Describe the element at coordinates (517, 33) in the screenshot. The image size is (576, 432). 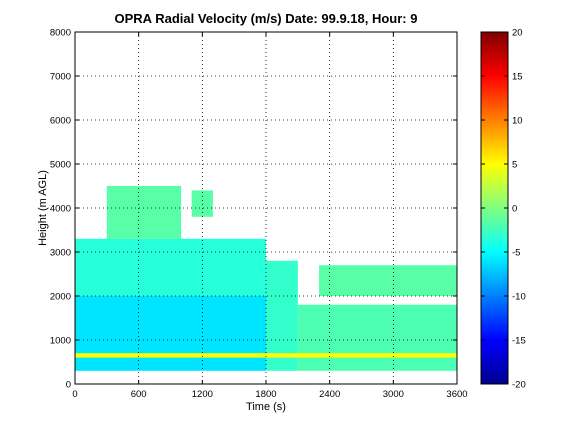
I see `colorbar-tick-label: 20` at that location.